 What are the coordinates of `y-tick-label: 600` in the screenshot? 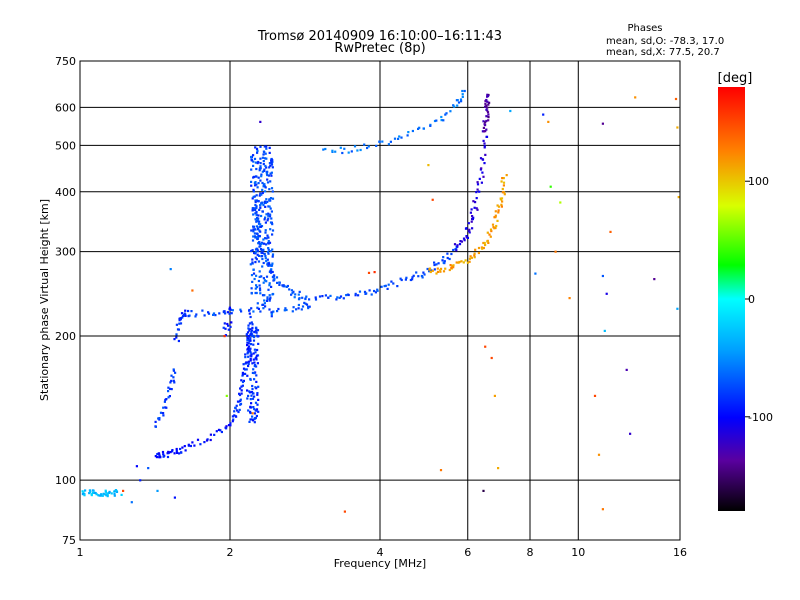 It's located at (65, 107).